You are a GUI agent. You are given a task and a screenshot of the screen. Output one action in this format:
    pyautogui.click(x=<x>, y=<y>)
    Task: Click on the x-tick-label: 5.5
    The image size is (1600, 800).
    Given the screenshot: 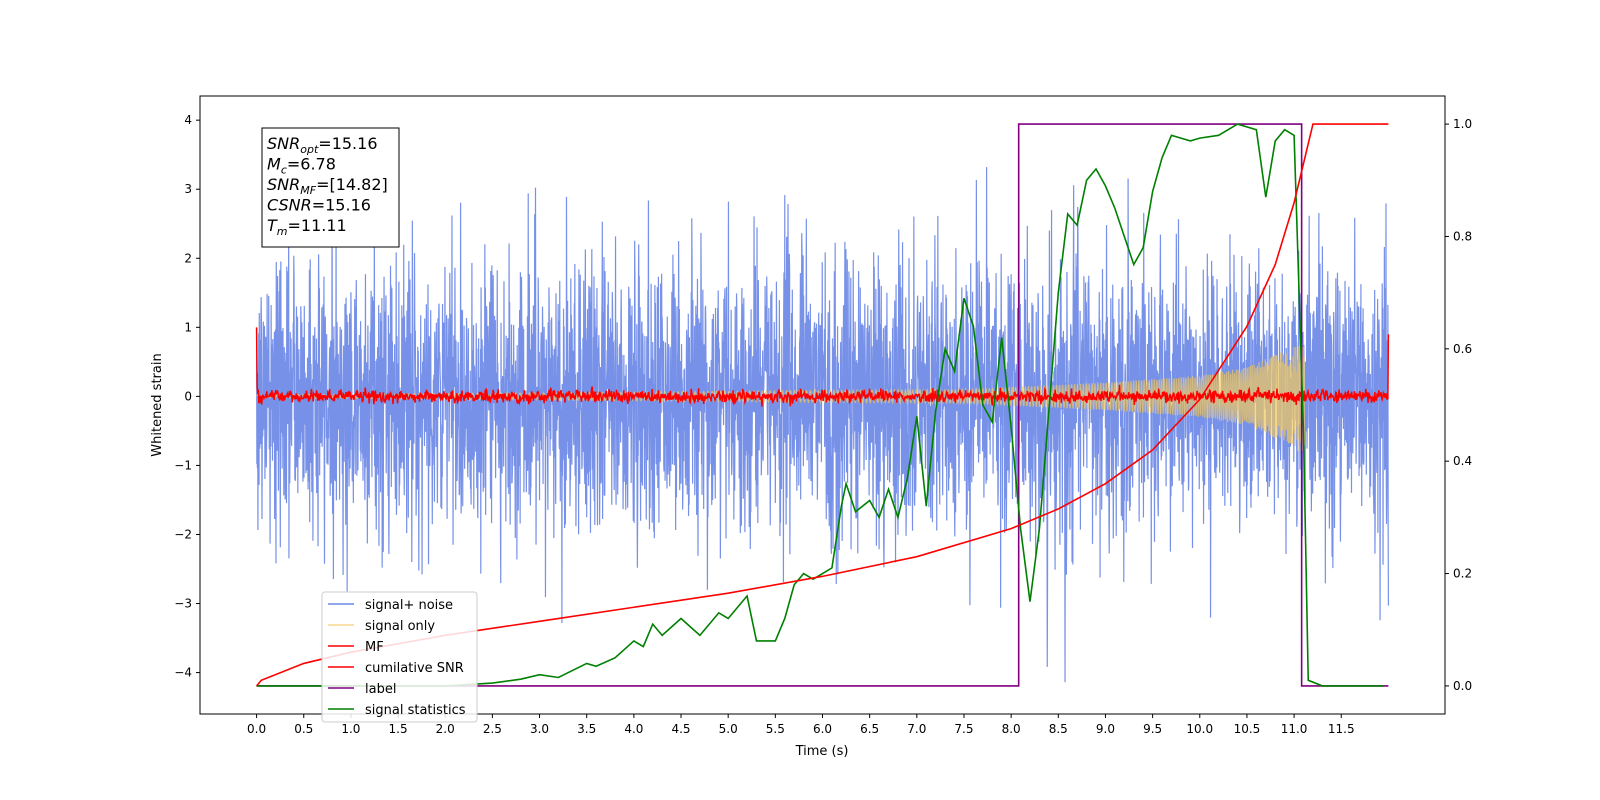 What is the action you would take?
    pyautogui.click(x=775, y=729)
    